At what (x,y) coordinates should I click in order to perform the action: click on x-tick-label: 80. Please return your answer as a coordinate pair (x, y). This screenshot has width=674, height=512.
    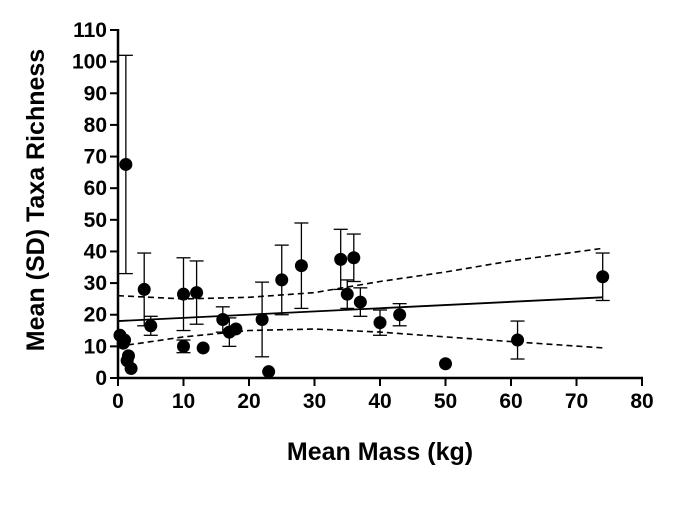
    Looking at the image, I should click on (641, 401).